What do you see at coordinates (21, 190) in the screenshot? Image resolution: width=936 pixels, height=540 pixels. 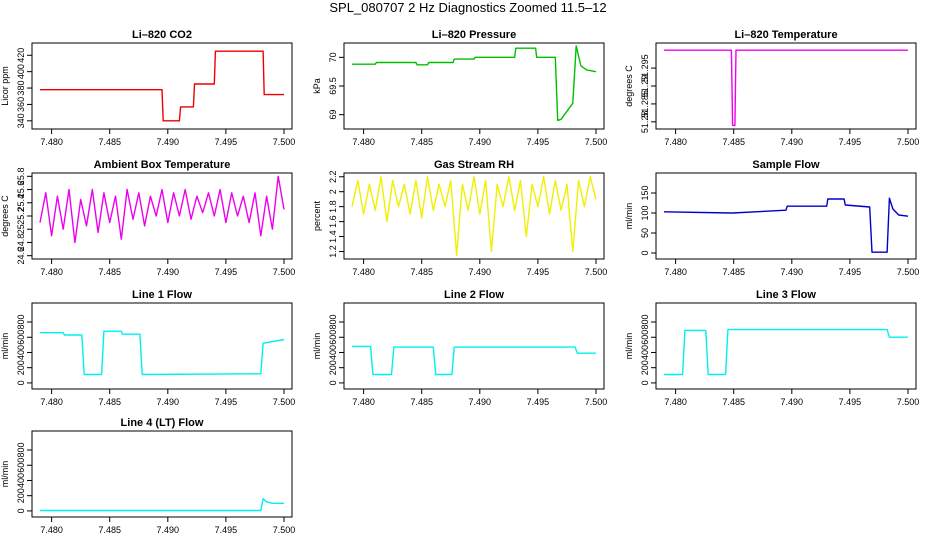 I see `y-tick-label: 25.6` at bounding box center [21, 190].